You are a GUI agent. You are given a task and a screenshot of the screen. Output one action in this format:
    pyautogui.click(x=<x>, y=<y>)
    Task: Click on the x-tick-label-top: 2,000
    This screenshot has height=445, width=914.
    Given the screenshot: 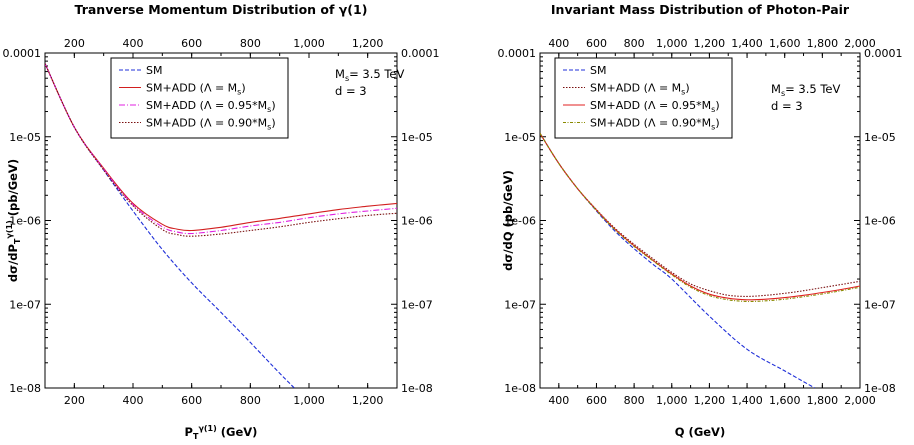 What is the action you would take?
    pyautogui.click(x=860, y=43)
    